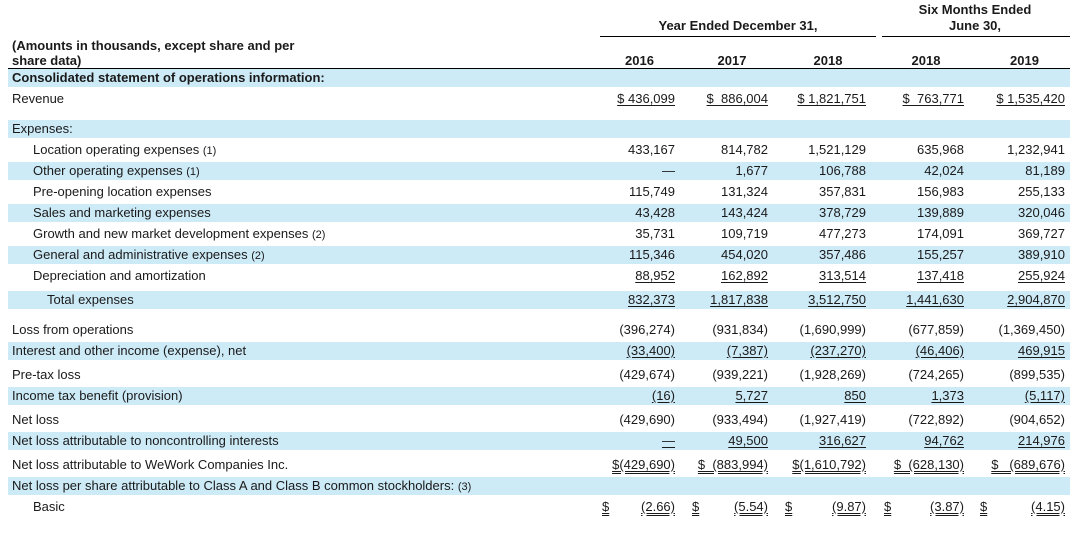 This screenshot has width=1082, height=536. Describe the element at coordinates (1030, 98) in the screenshot. I see `cell-value: $ 1,535,420` at that location.